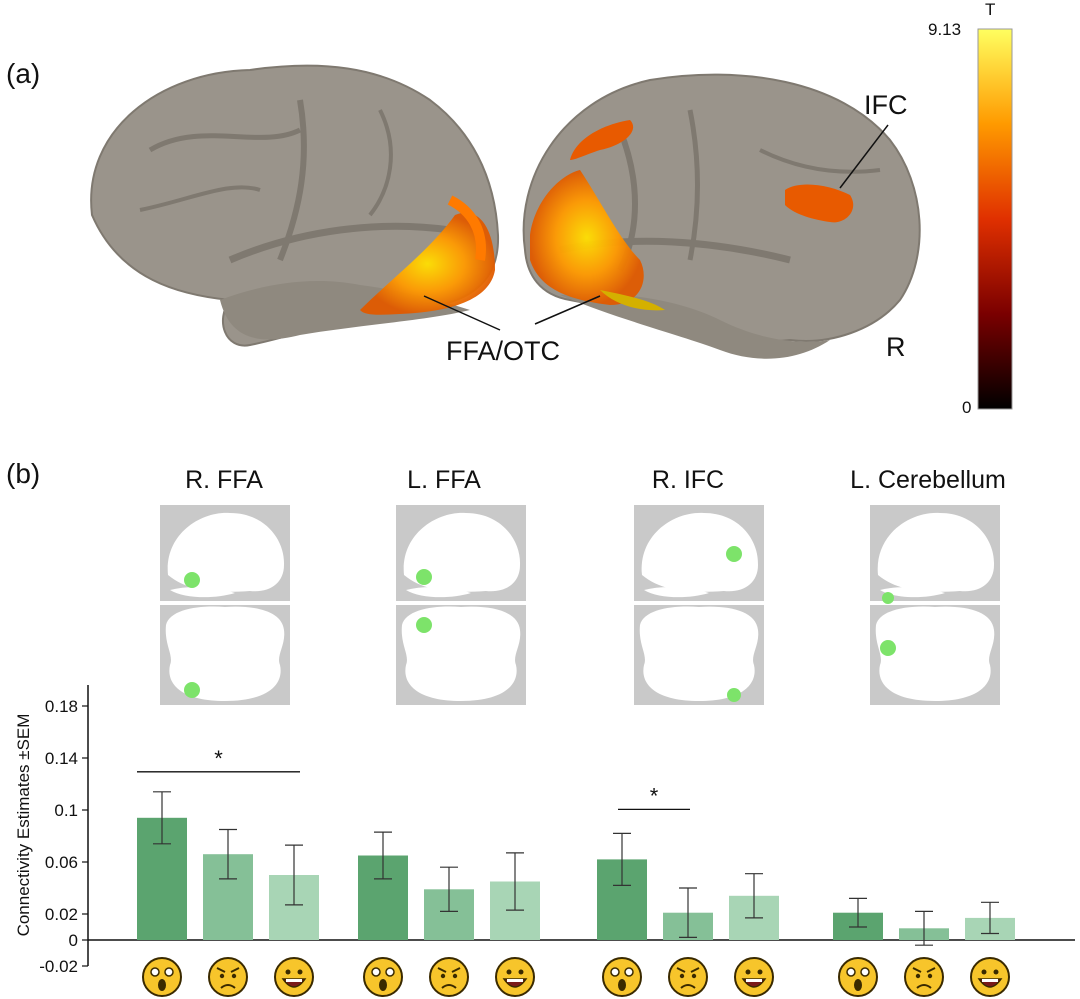  Describe the element at coordinates (61, 914) in the screenshot. I see `y-tick-label: 0.02` at that location.